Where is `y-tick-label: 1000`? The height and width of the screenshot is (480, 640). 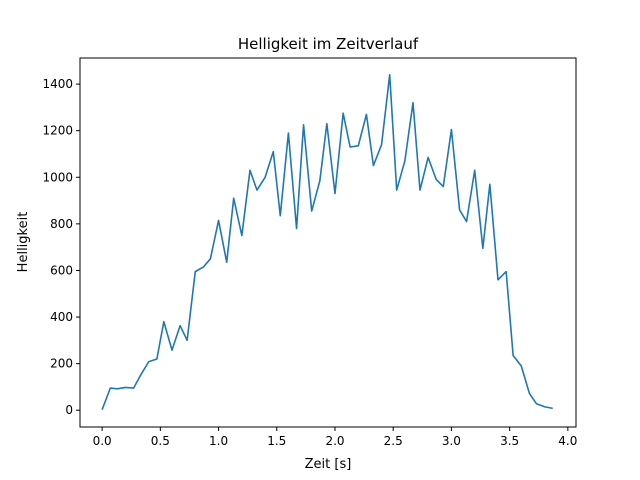 y-tick-label: 1000 is located at coordinates (57, 177).